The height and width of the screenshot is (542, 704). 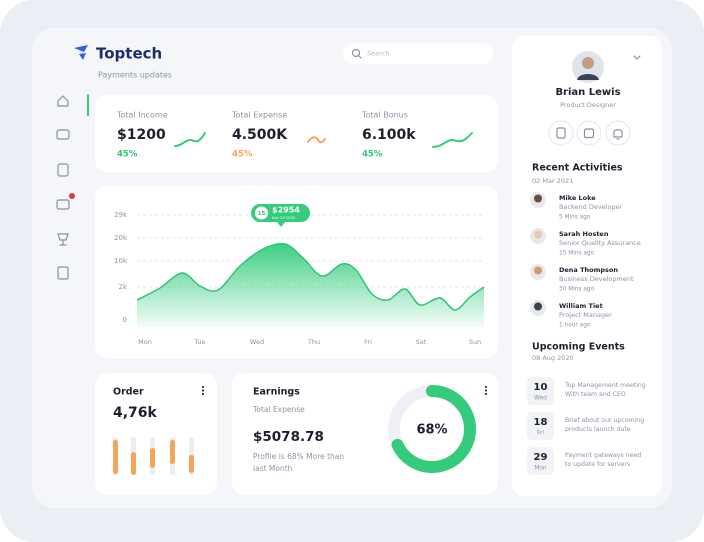 I want to click on x-tick-label: Fri, so click(x=368, y=342).